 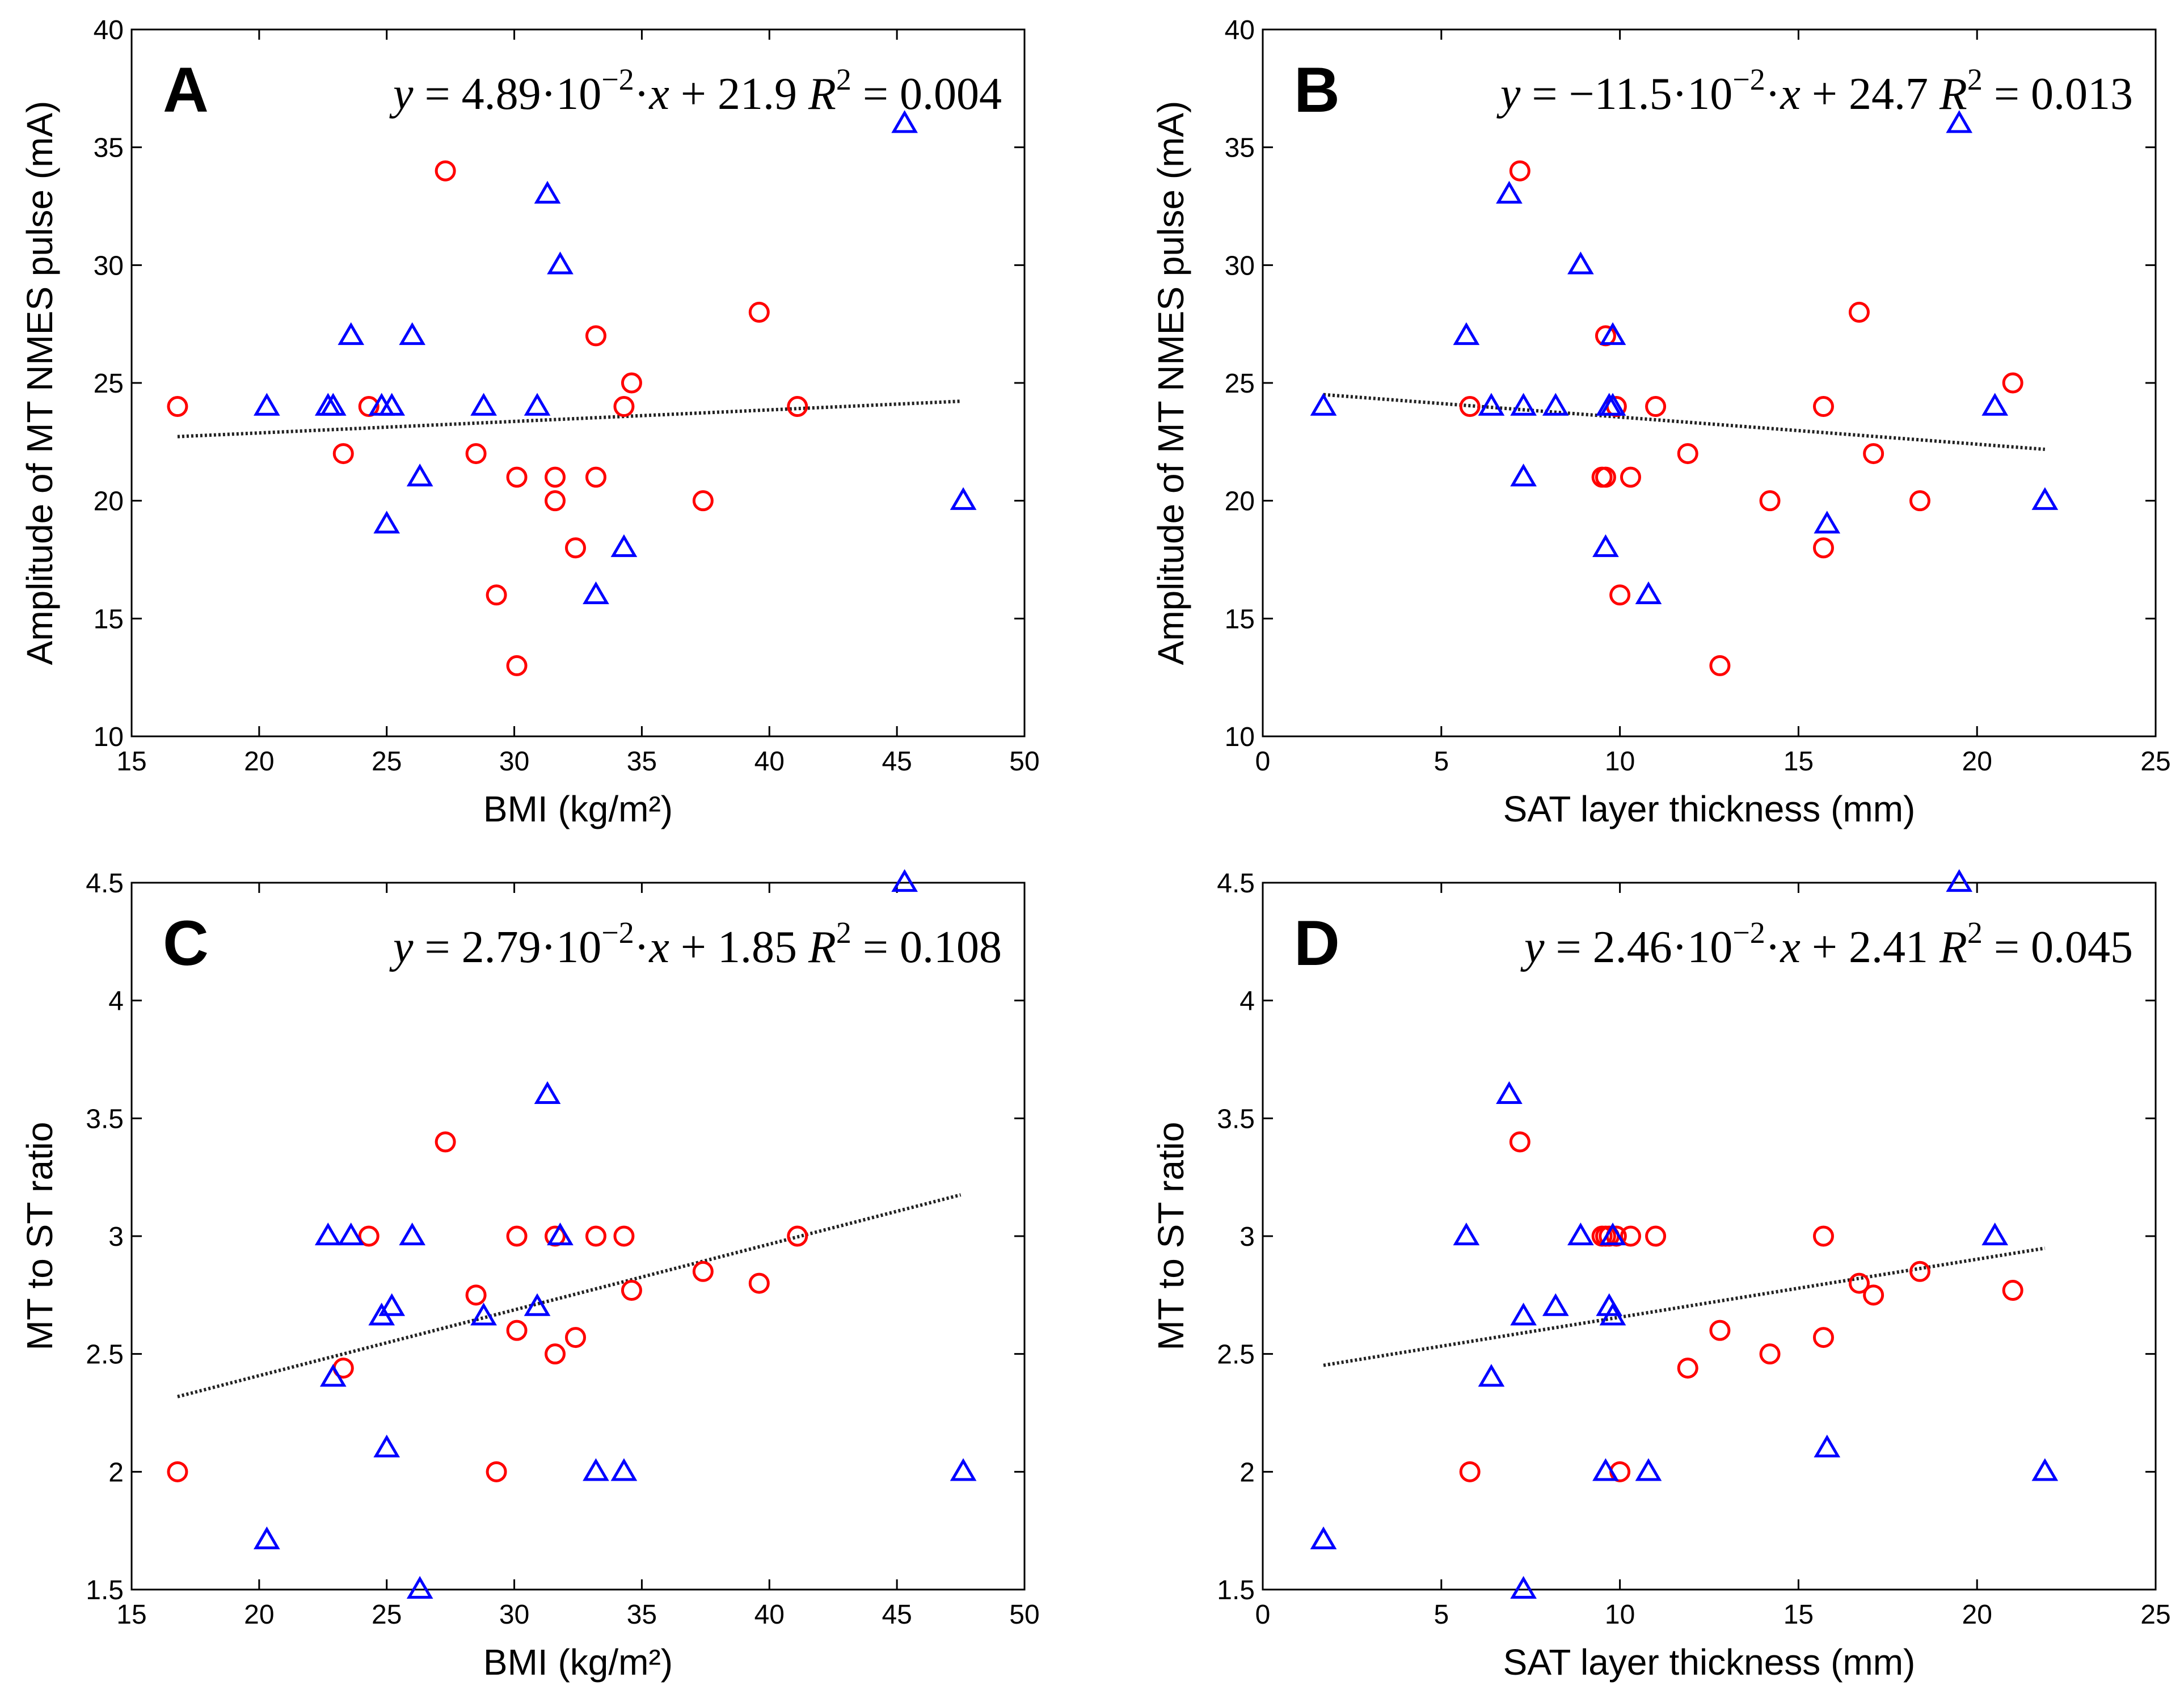 I want to click on chart-c-x-tick-label: 30, so click(x=514, y=1615).